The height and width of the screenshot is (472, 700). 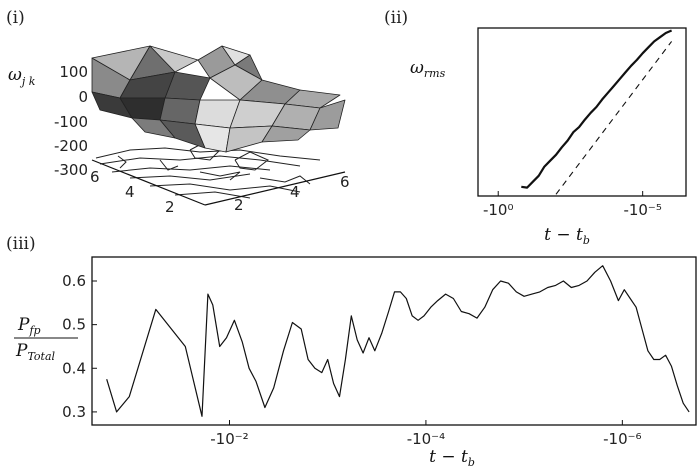 I want to click on series-line, so click(x=597, y=109).